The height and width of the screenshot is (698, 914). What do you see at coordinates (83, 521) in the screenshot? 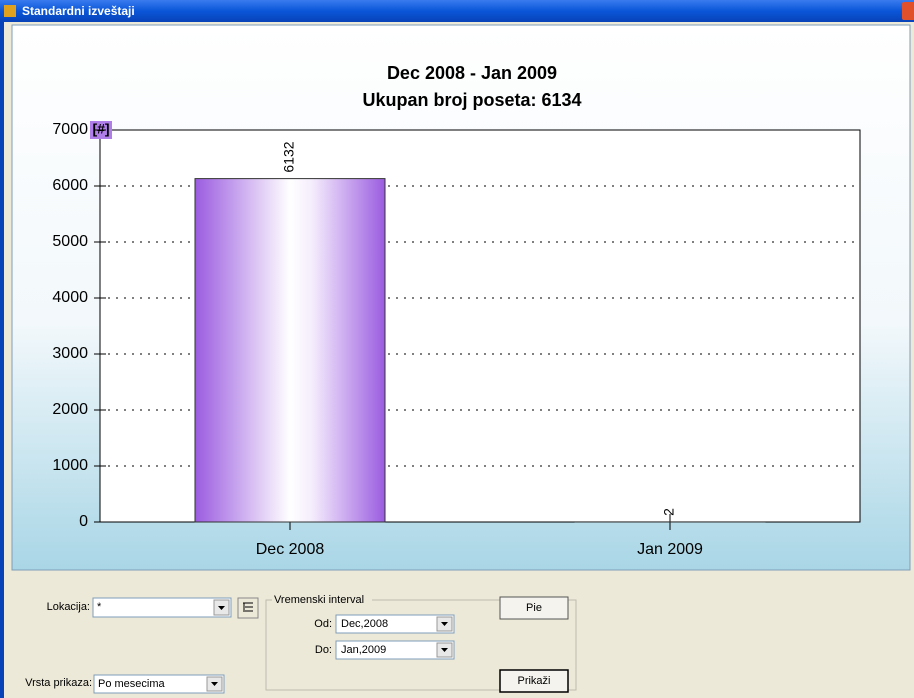
I see `y-tick-label: 0` at bounding box center [83, 521].